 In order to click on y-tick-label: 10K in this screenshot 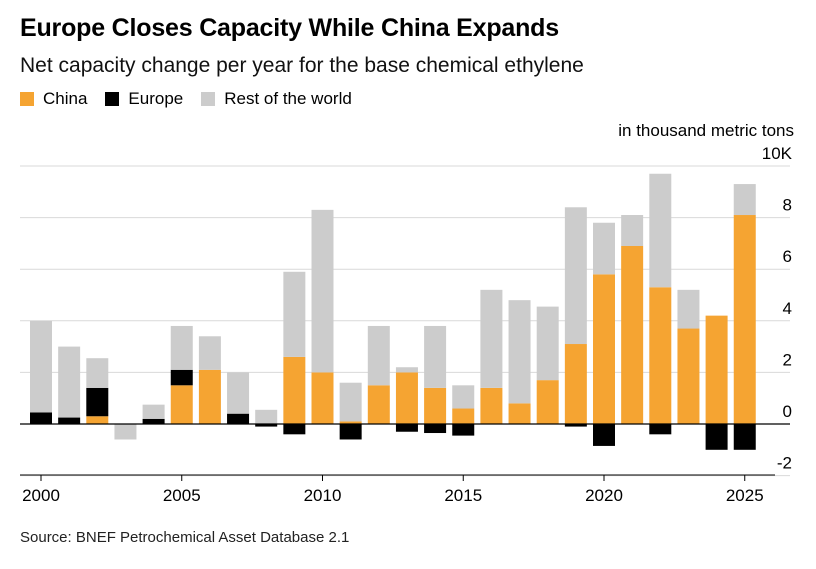, I will do `click(777, 153)`.